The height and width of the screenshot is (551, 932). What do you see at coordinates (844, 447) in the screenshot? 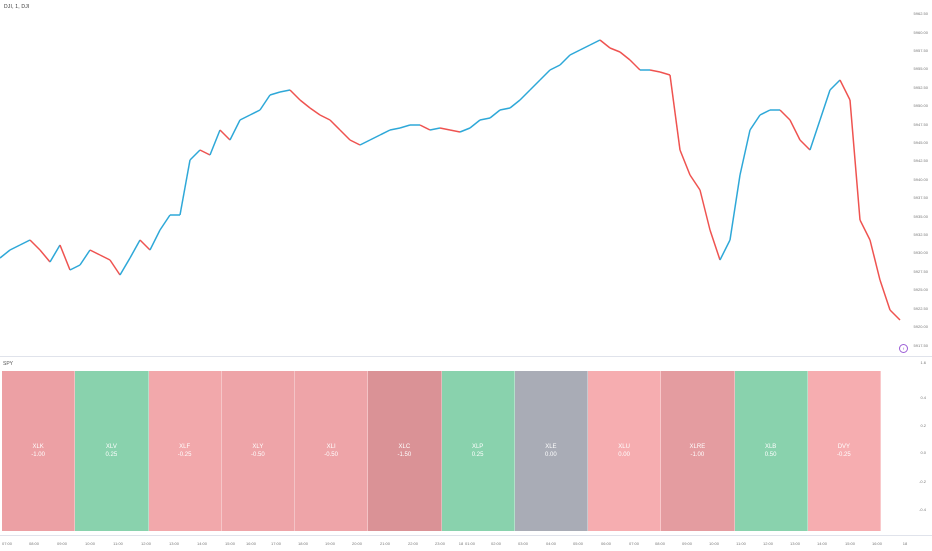
I see `sector-ticker: DVY` at bounding box center [844, 447].